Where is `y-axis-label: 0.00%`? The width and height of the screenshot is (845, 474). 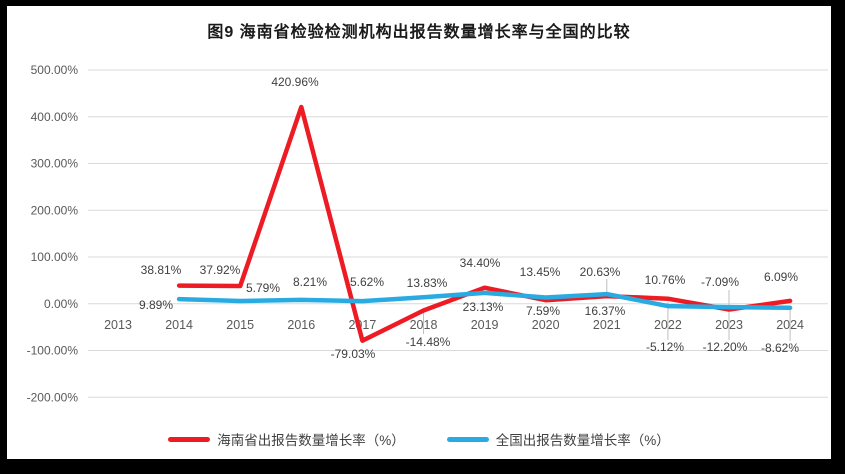
y-axis-label: 0.00% is located at coordinates (61, 304).